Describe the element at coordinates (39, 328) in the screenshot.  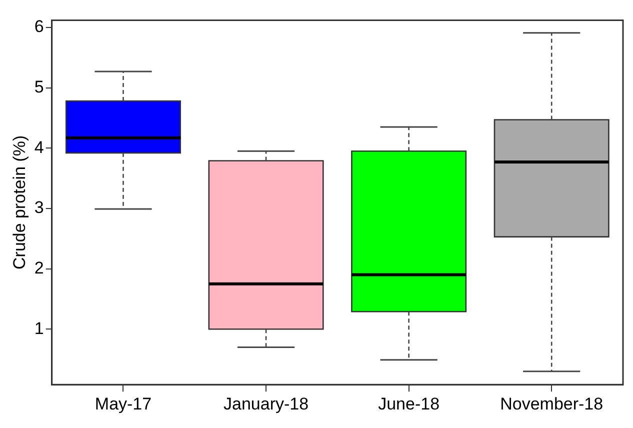
I see `y-tick-label: 1` at that location.